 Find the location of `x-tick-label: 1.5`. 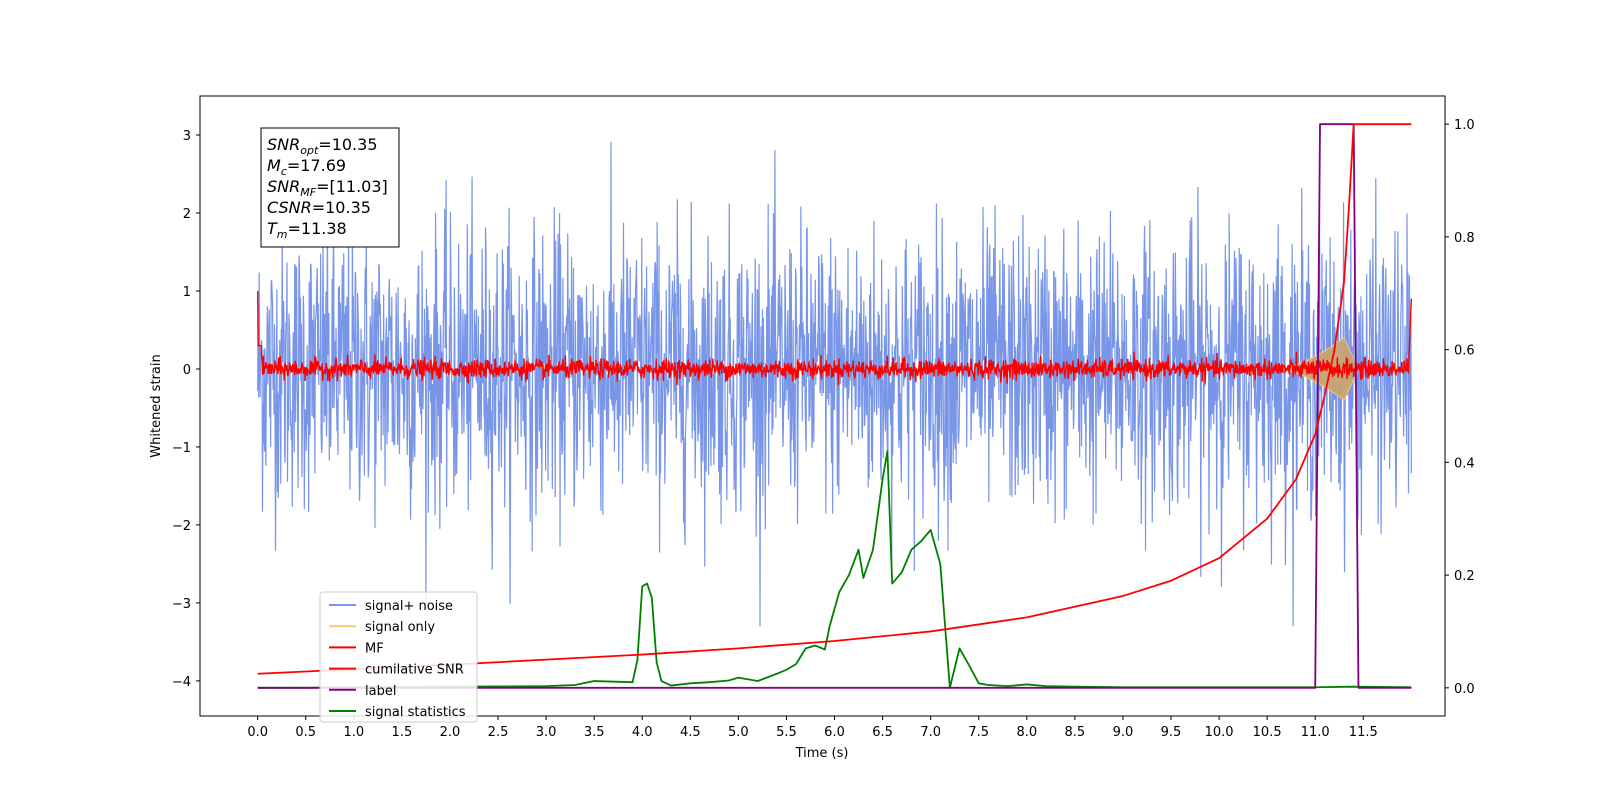

x-tick-label: 1.5 is located at coordinates (402, 732).